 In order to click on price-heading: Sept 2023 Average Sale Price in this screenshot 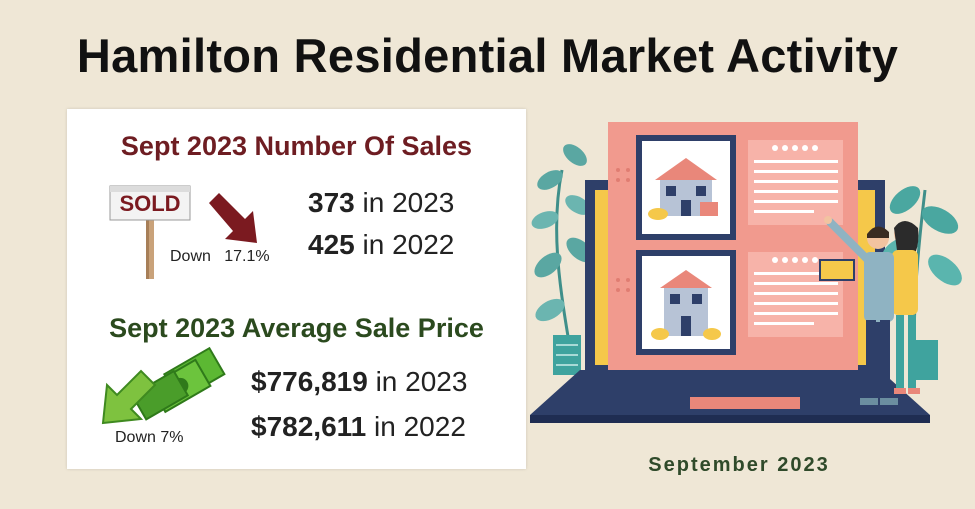, I will do `click(296, 328)`.